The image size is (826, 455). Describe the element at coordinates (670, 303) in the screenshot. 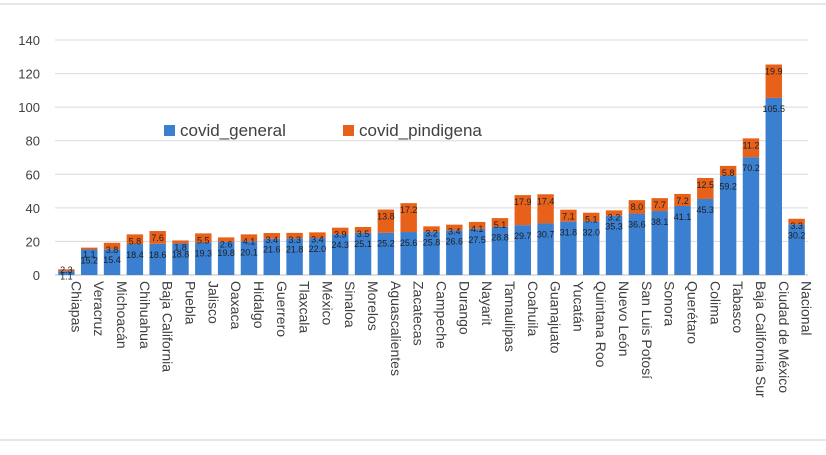

I see `x-tick-label-26: Sonora` at that location.